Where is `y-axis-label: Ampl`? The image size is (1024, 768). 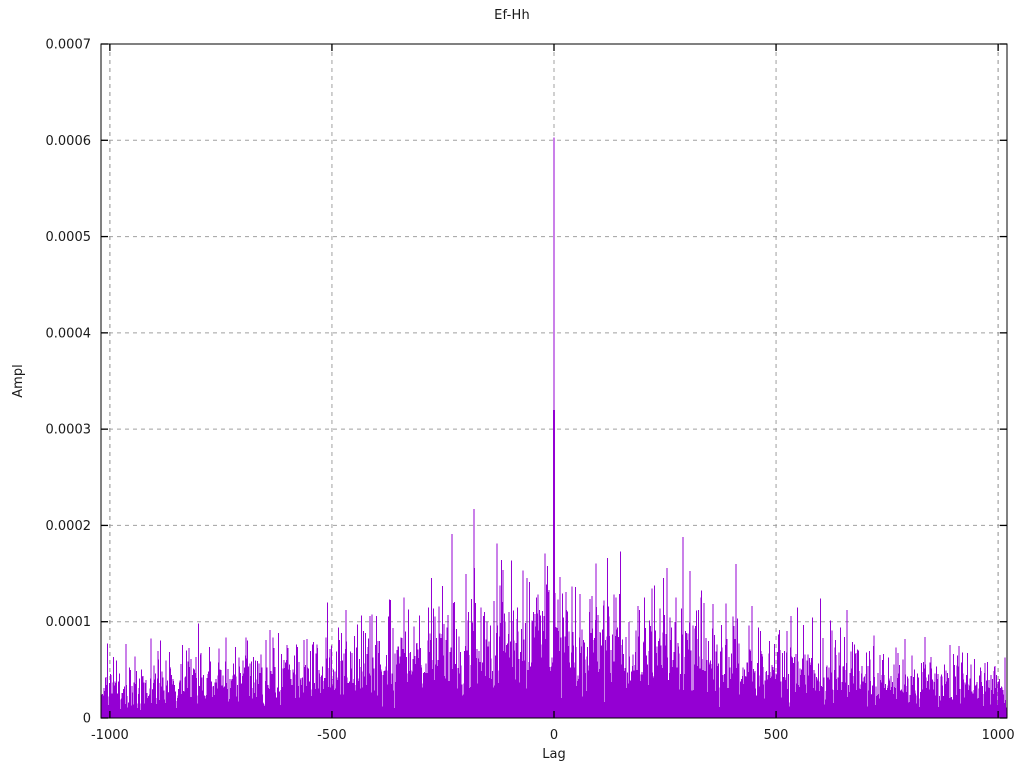 y-axis-label: Ampl is located at coordinates (18, 380).